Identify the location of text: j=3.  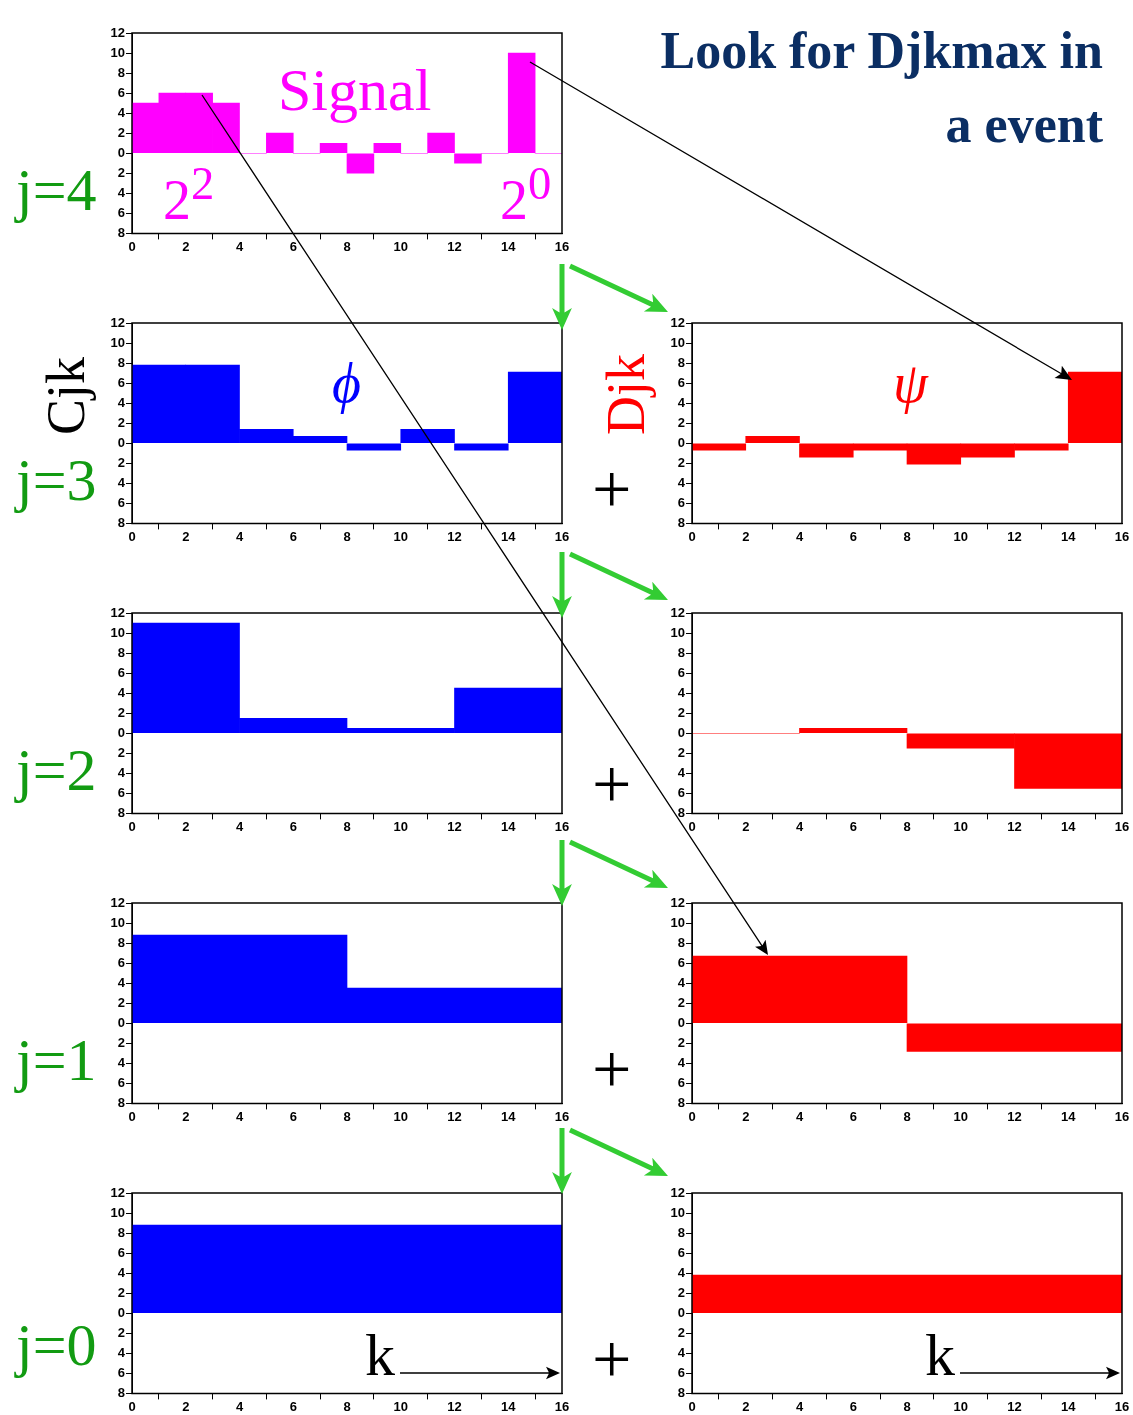
(56, 480).